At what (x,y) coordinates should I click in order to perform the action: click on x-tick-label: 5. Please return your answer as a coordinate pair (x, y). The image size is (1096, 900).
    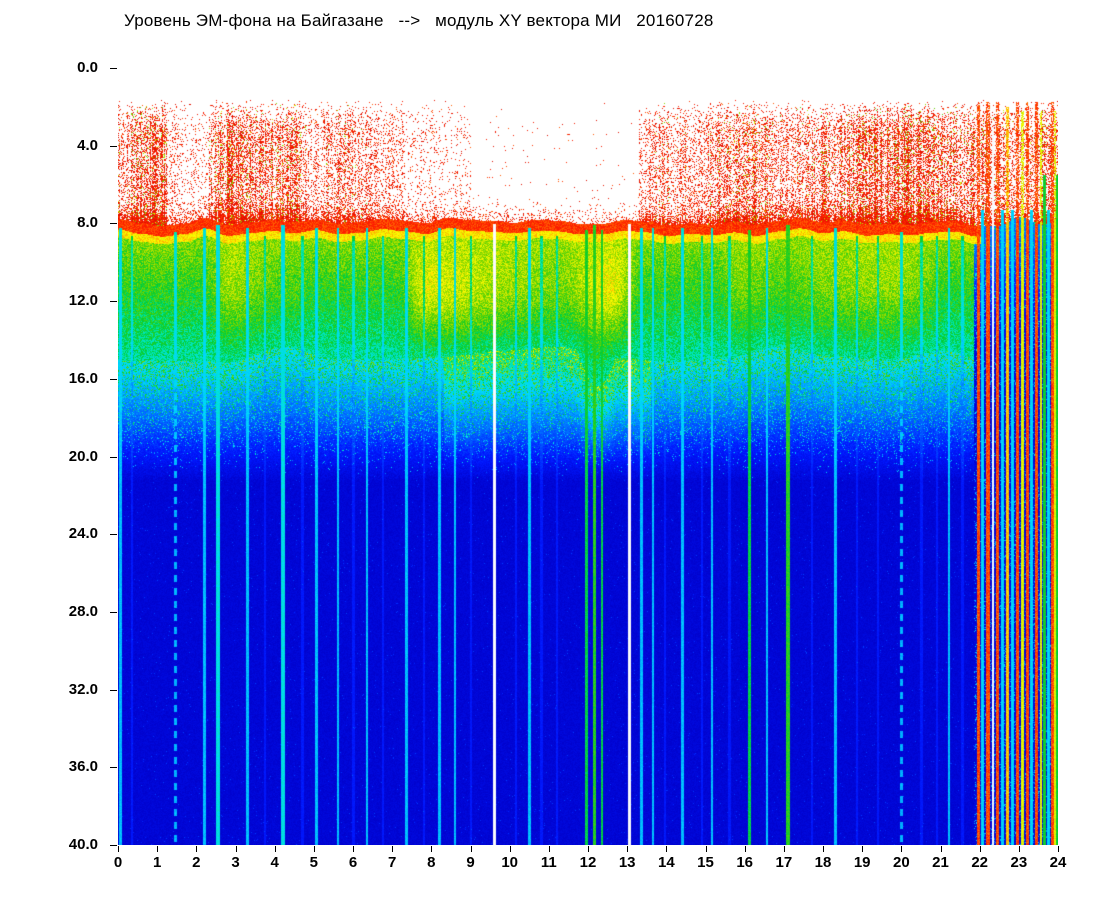
    Looking at the image, I should click on (313, 862).